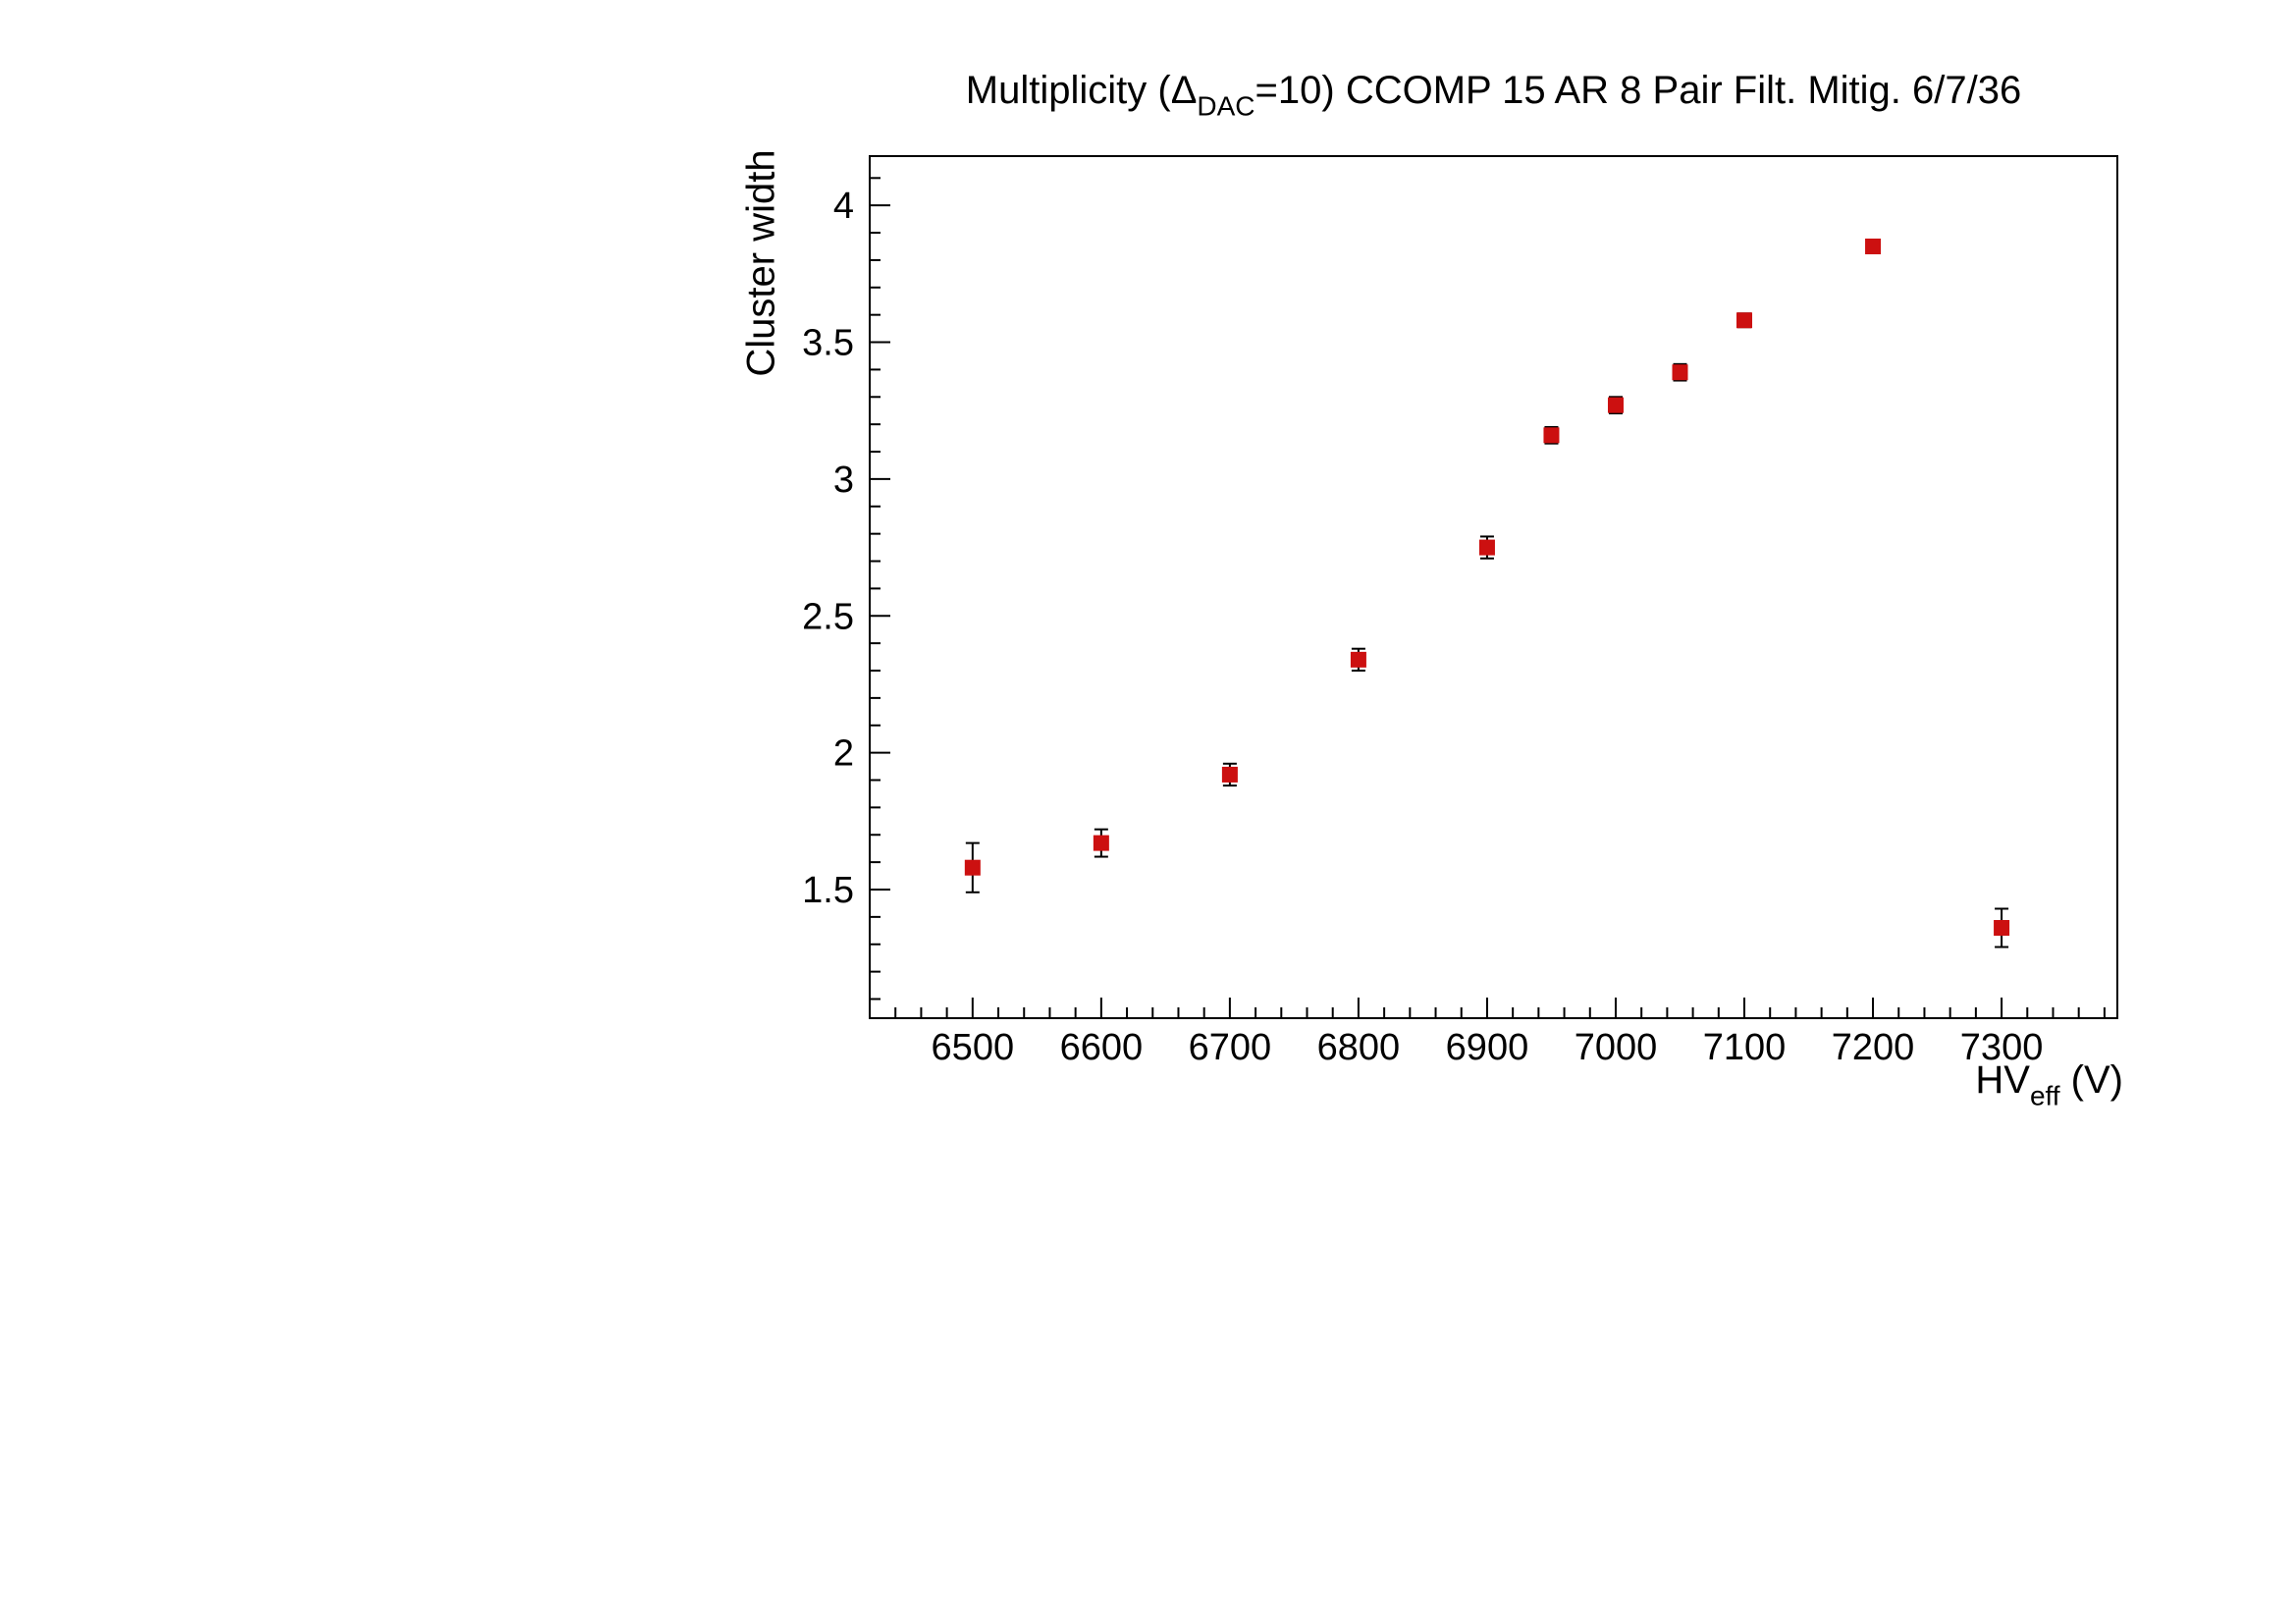 Image resolution: width=2296 pixels, height=1623 pixels. What do you see at coordinates (2002, 1080) in the screenshot?
I see `x-axis-title-prefix: HV` at bounding box center [2002, 1080].